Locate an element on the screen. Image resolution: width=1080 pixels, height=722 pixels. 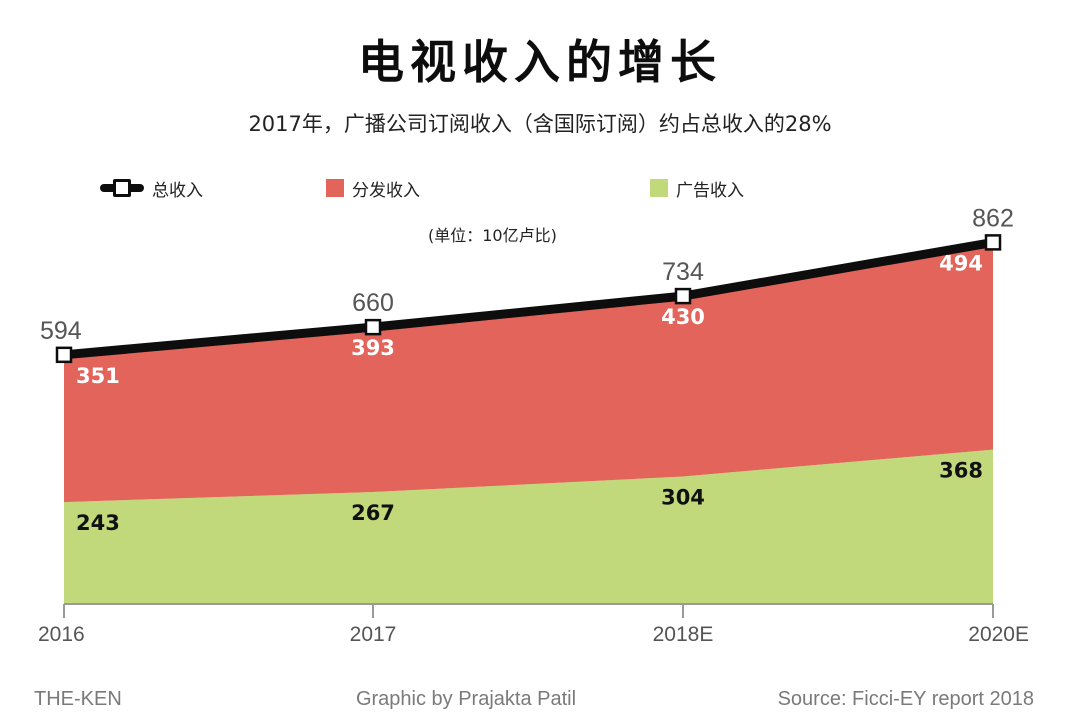
legend-label-total: 总收入 is located at coordinates (177, 190).